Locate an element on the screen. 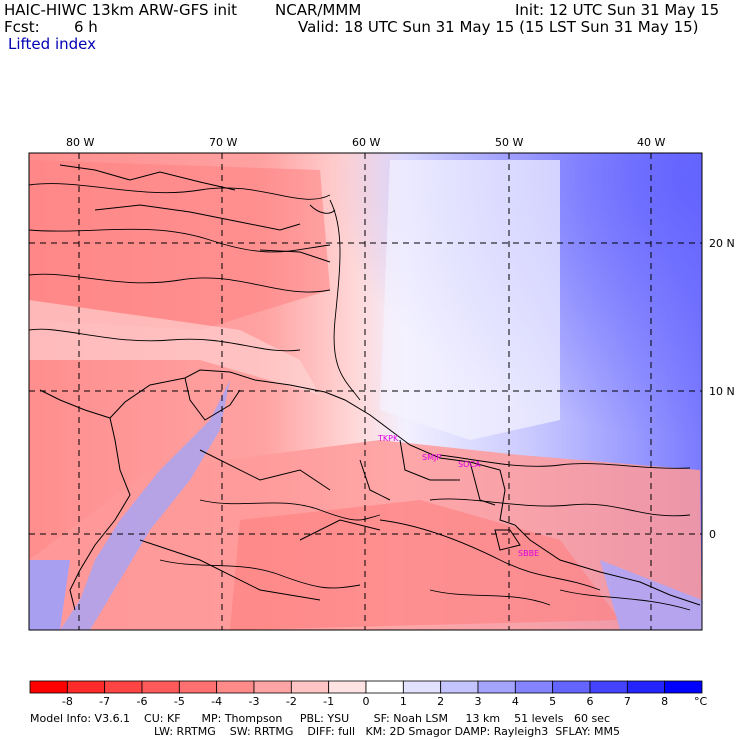  colorbar-tick-label: 2 is located at coordinates (440, 701).